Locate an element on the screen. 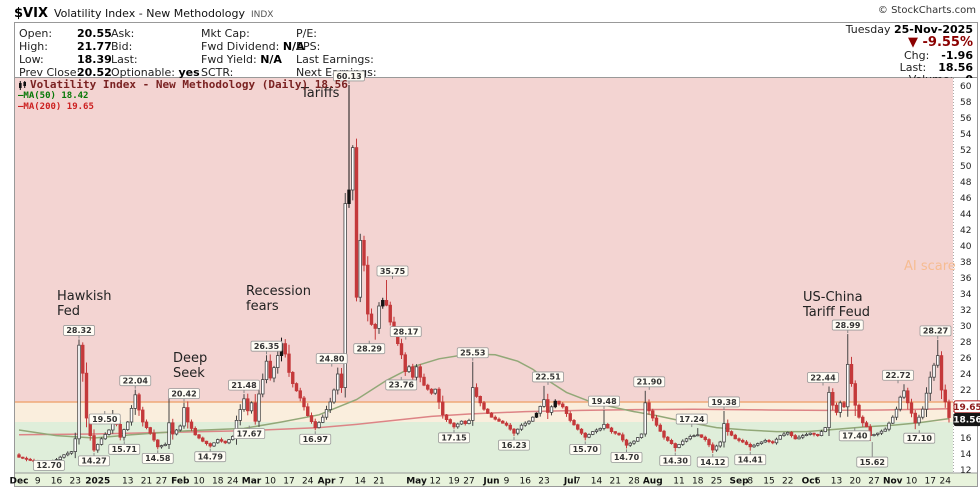 This screenshot has height=489, width=980. x-tick-label: 6 is located at coordinates (818, 482).